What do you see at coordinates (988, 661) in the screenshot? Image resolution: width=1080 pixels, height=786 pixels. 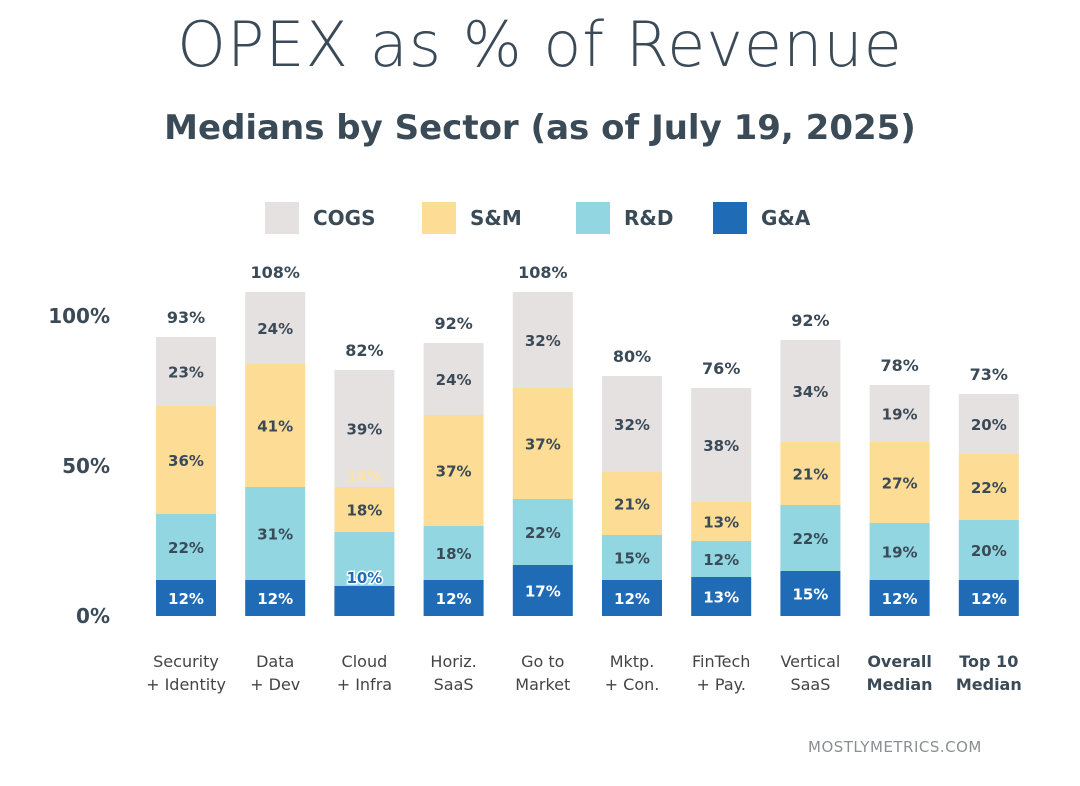 I see `category-label: Top 10` at bounding box center [988, 661].